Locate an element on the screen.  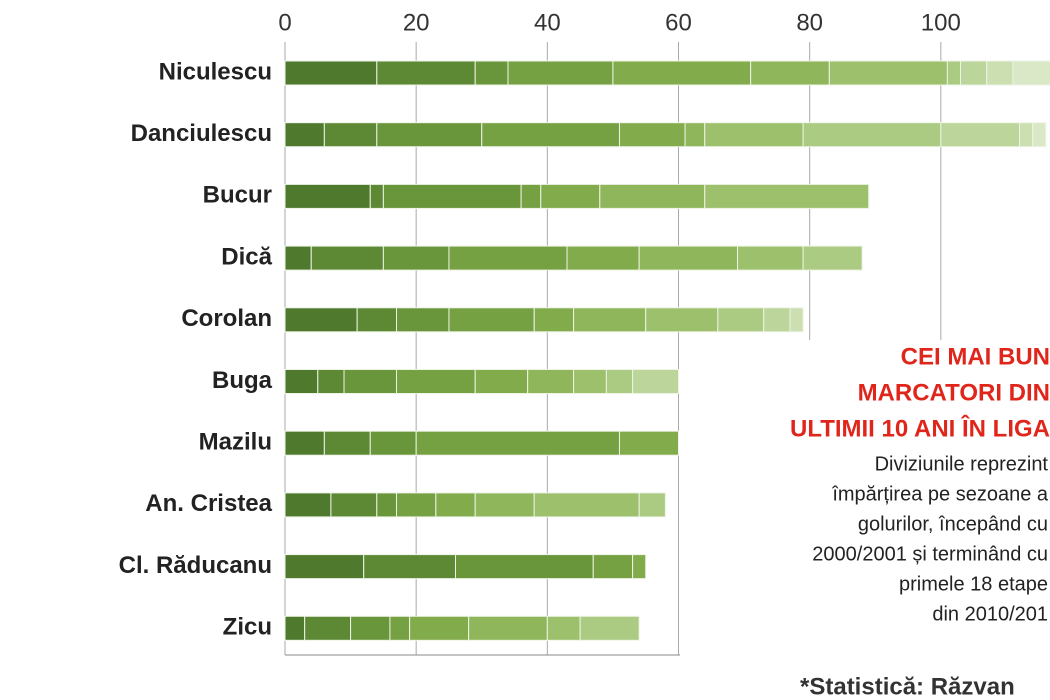
category-label: Cl. Răducanu is located at coordinates (195, 565).